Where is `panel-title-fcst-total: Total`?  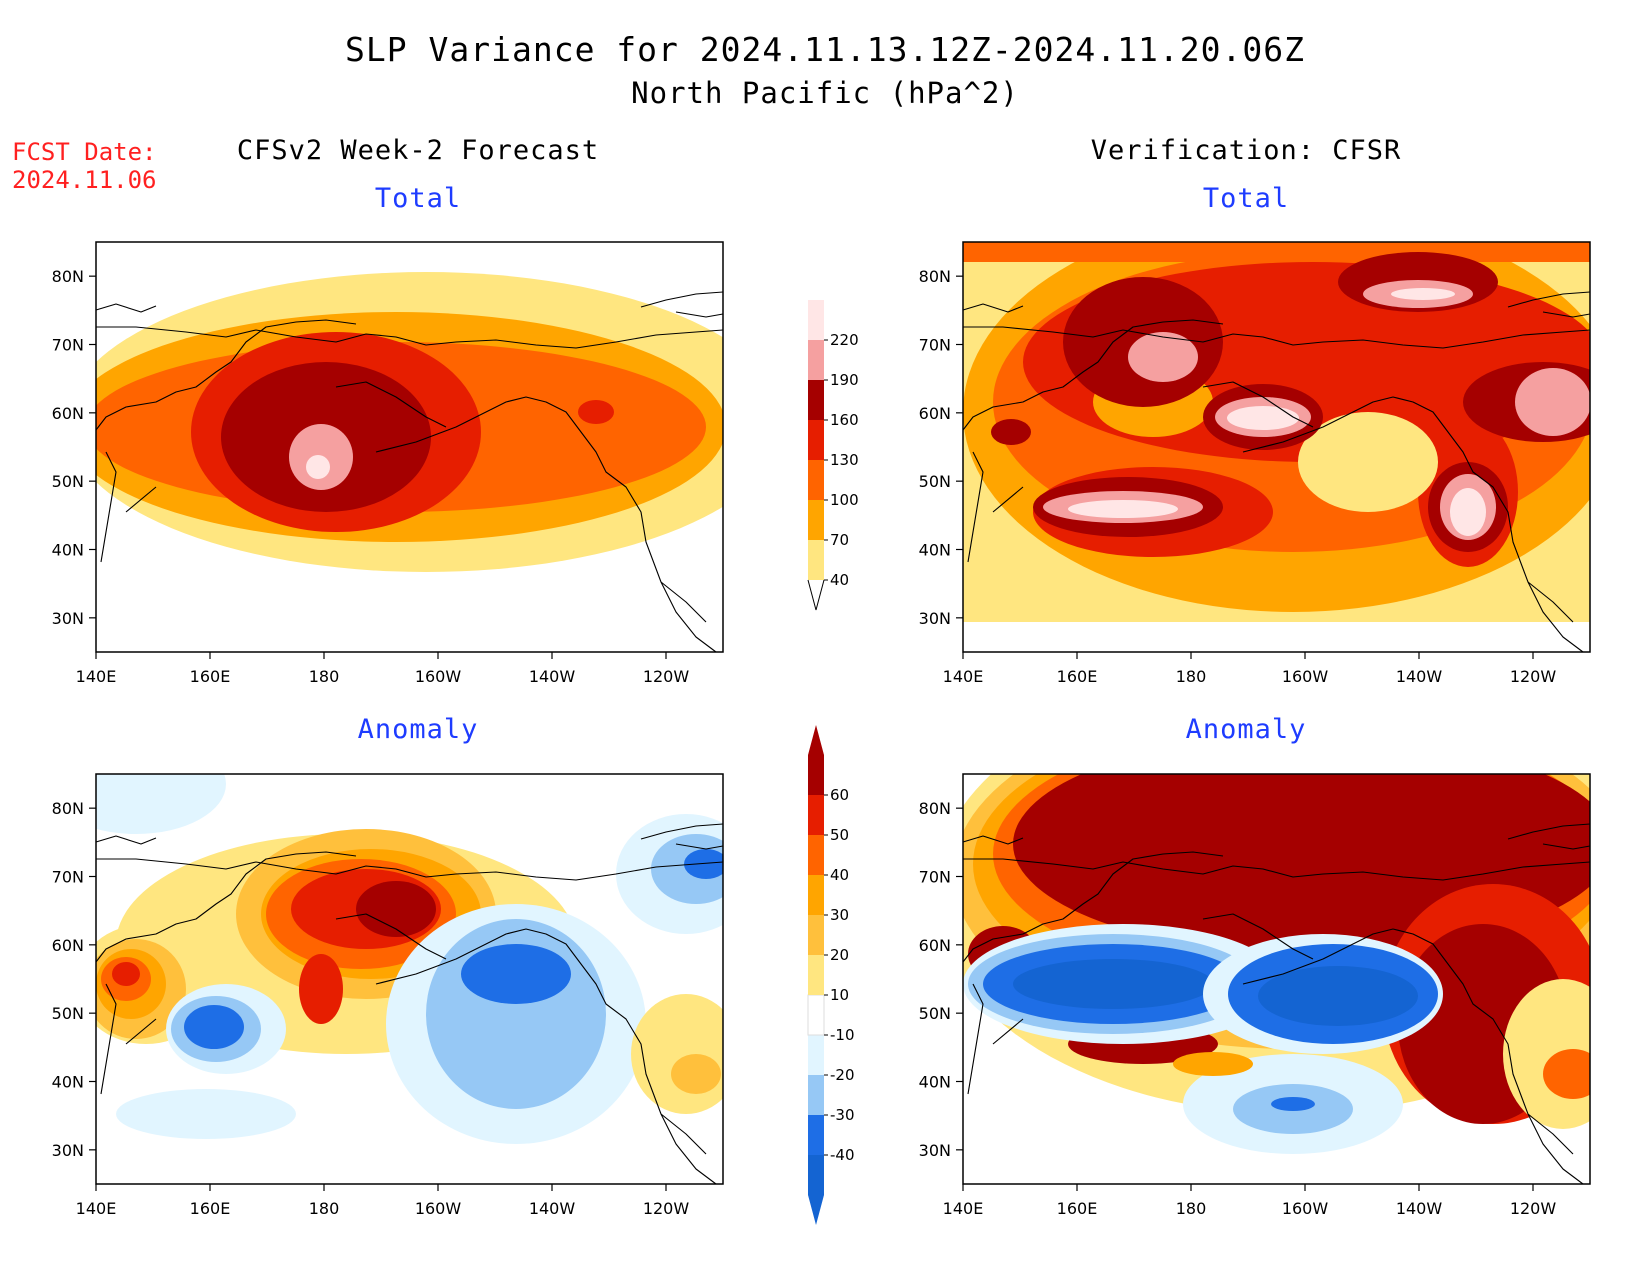 panel-title-fcst-total: Total is located at coordinates (418, 198).